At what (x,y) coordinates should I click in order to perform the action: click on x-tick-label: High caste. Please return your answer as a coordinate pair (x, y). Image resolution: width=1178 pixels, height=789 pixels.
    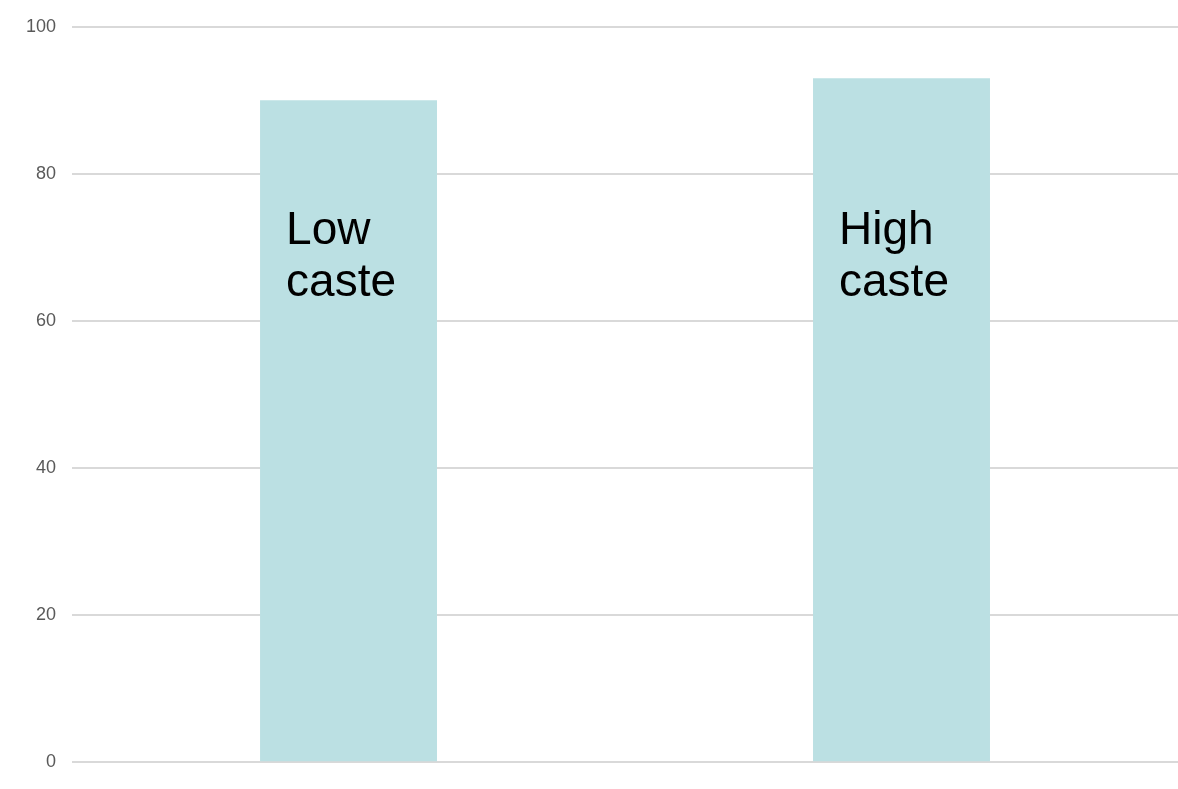
    Looking at the image, I should click on (894, 253).